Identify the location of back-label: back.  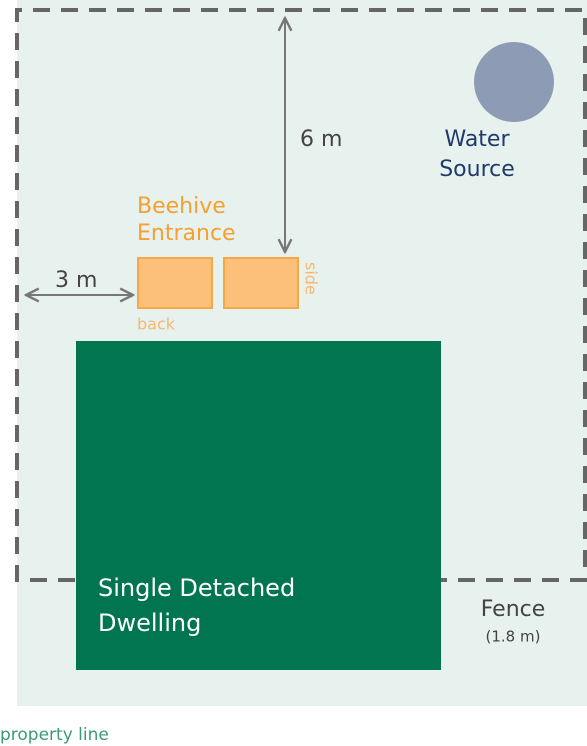
(156, 324).